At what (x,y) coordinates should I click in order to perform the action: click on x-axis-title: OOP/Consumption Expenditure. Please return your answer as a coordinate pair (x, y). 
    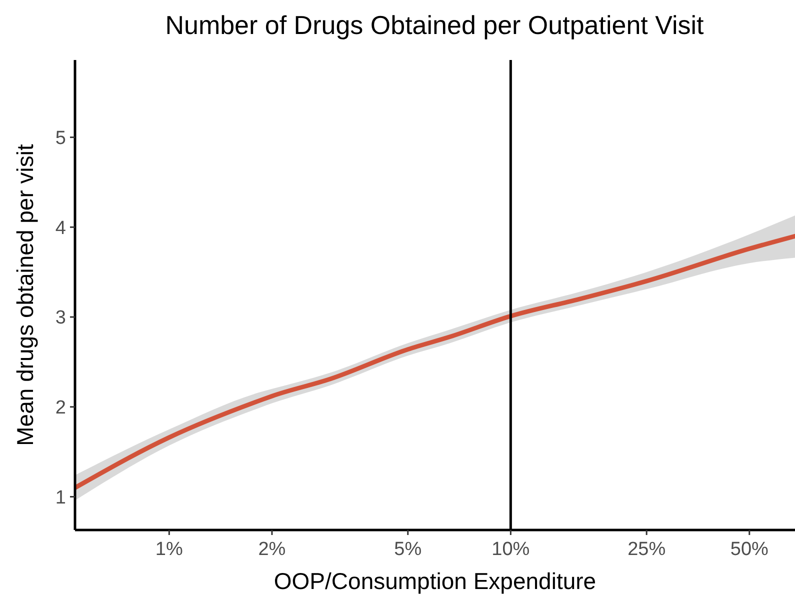
    Looking at the image, I should click on (435, 581).